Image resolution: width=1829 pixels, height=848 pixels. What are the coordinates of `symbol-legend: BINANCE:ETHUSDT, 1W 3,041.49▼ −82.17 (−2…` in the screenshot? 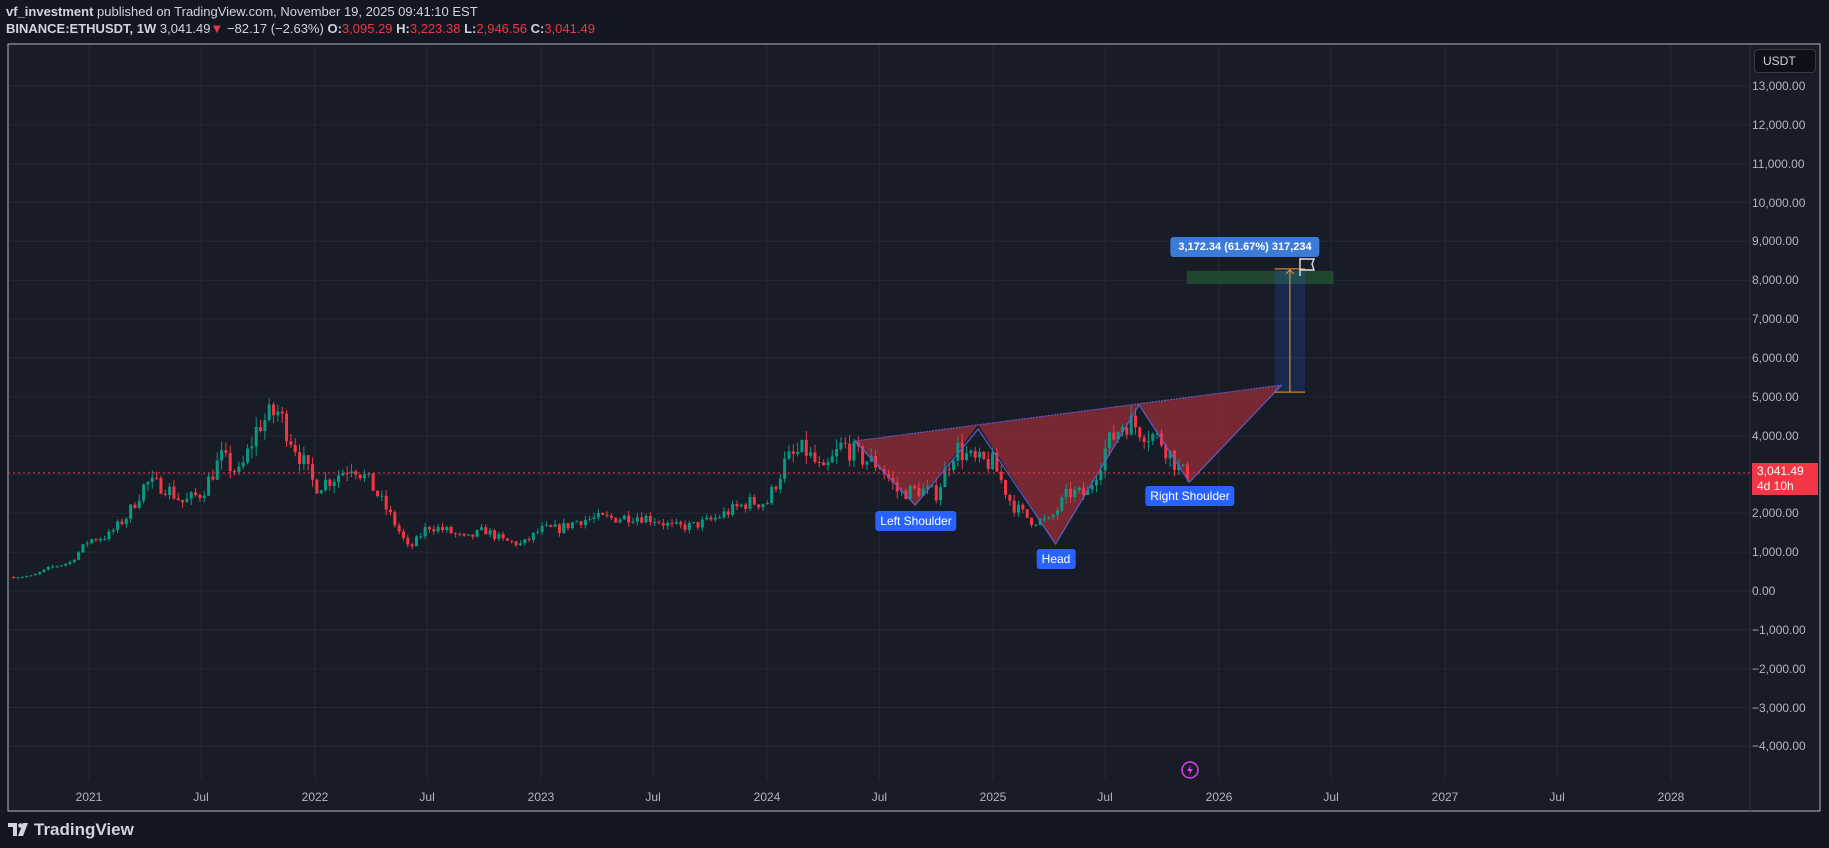 It's located at (300, 28).